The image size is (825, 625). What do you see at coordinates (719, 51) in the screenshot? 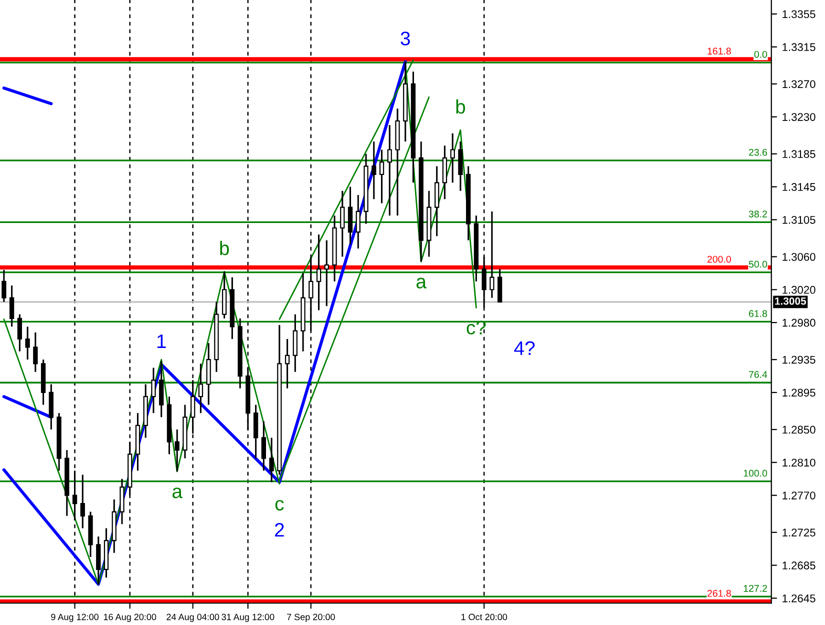
I see `annotation: 161.8` at bounding box center [719, 51].